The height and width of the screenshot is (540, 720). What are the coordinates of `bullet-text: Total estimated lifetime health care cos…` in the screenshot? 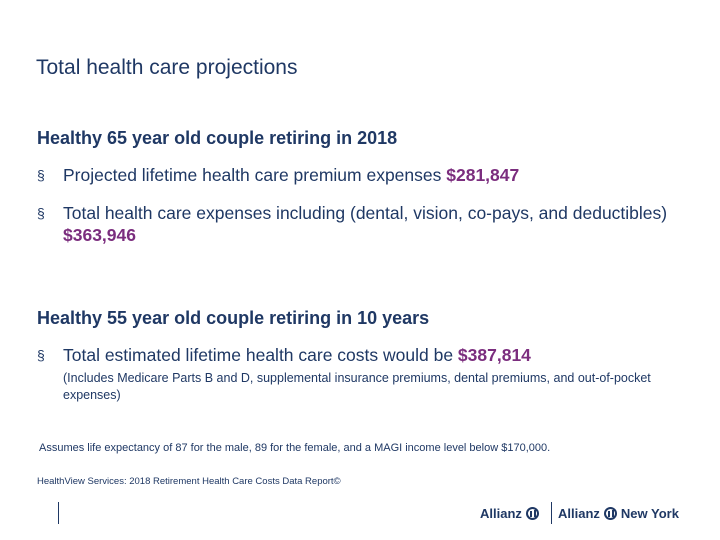 It's located at (297, 355).